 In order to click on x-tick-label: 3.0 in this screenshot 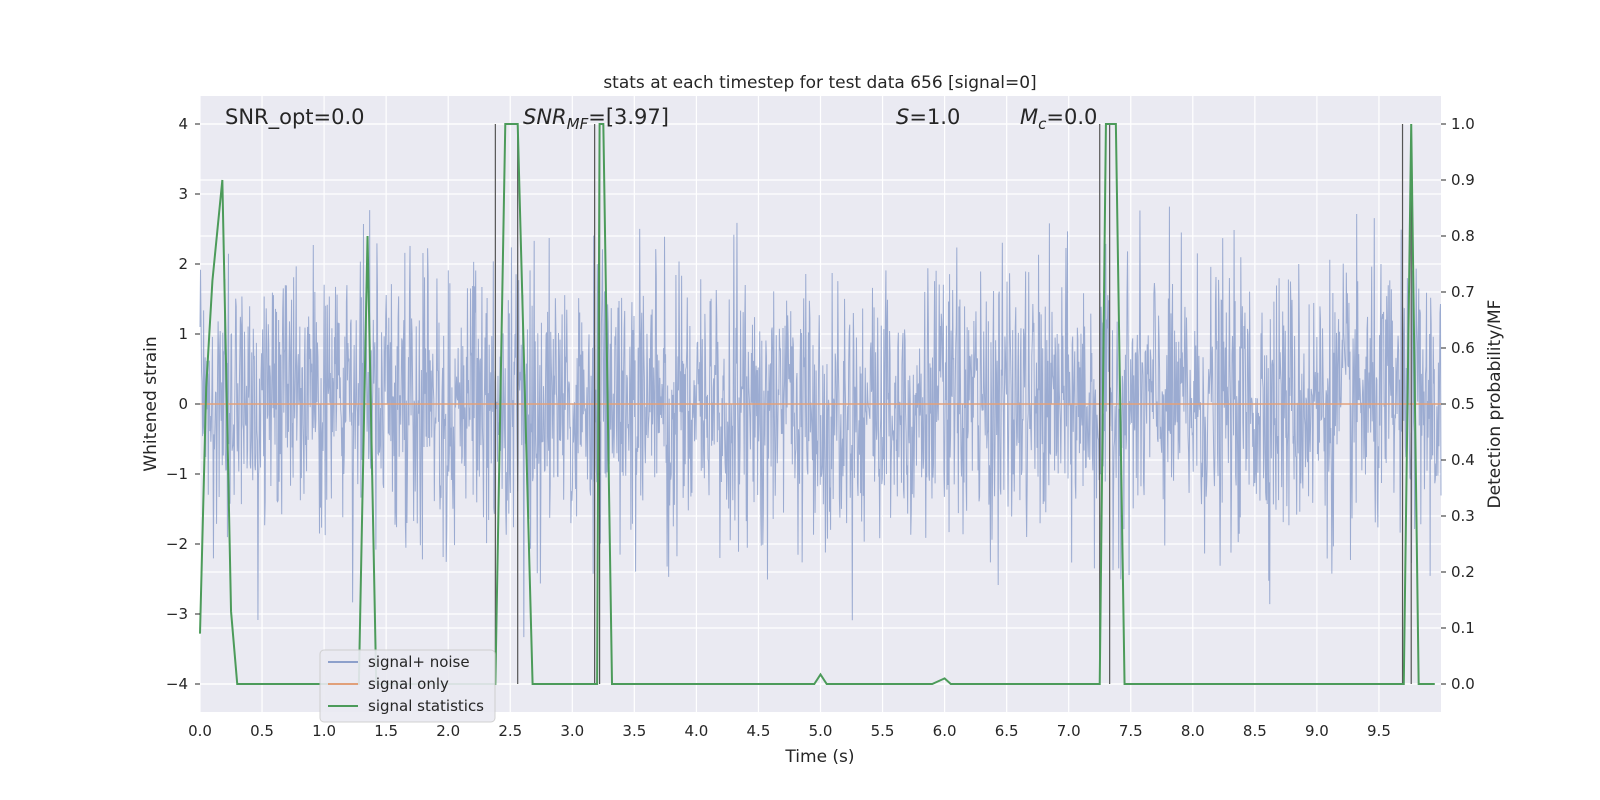, I will do `click(572, 731)`.